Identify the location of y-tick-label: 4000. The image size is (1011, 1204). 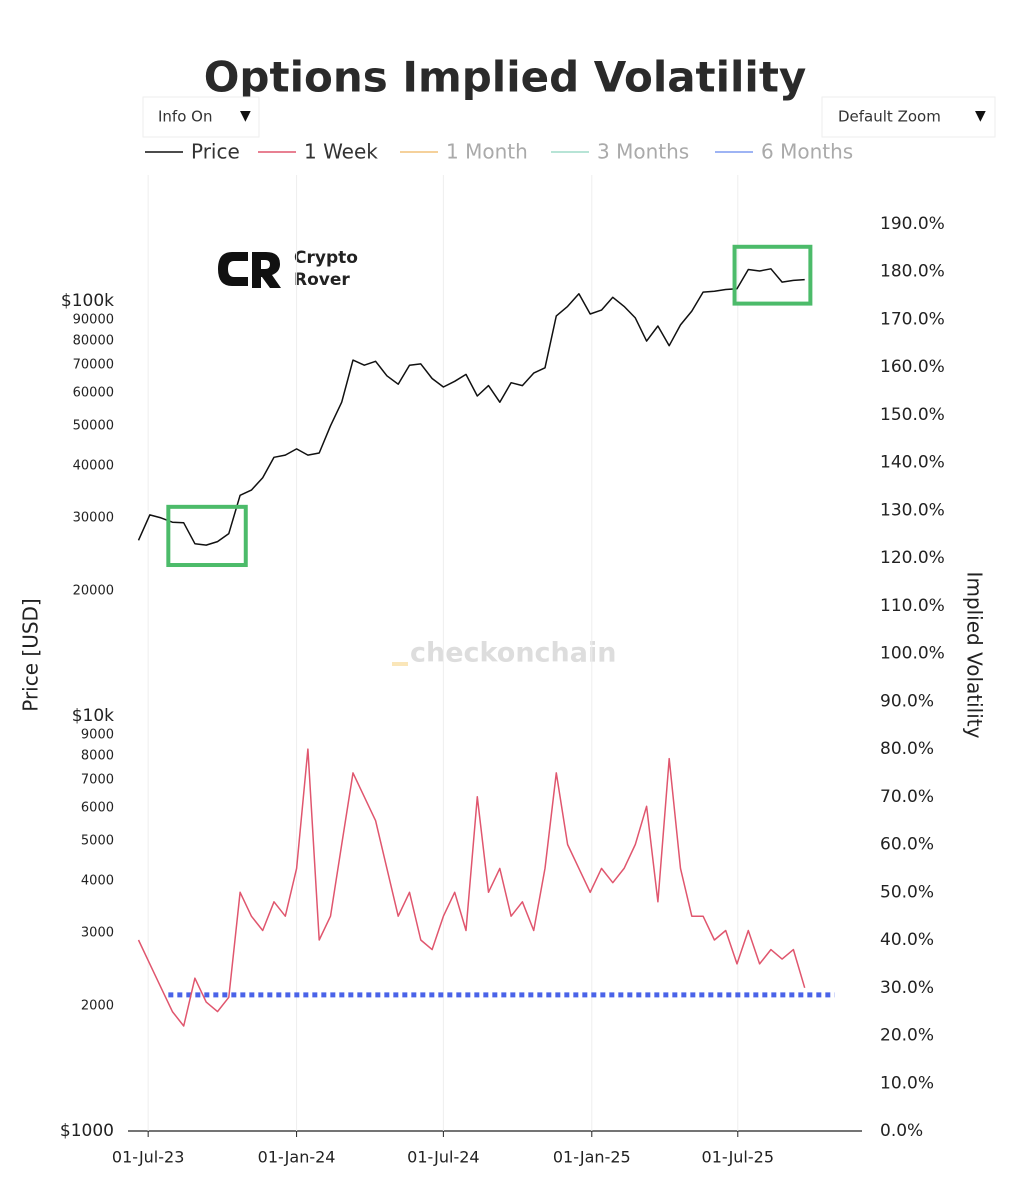
(97, 881).